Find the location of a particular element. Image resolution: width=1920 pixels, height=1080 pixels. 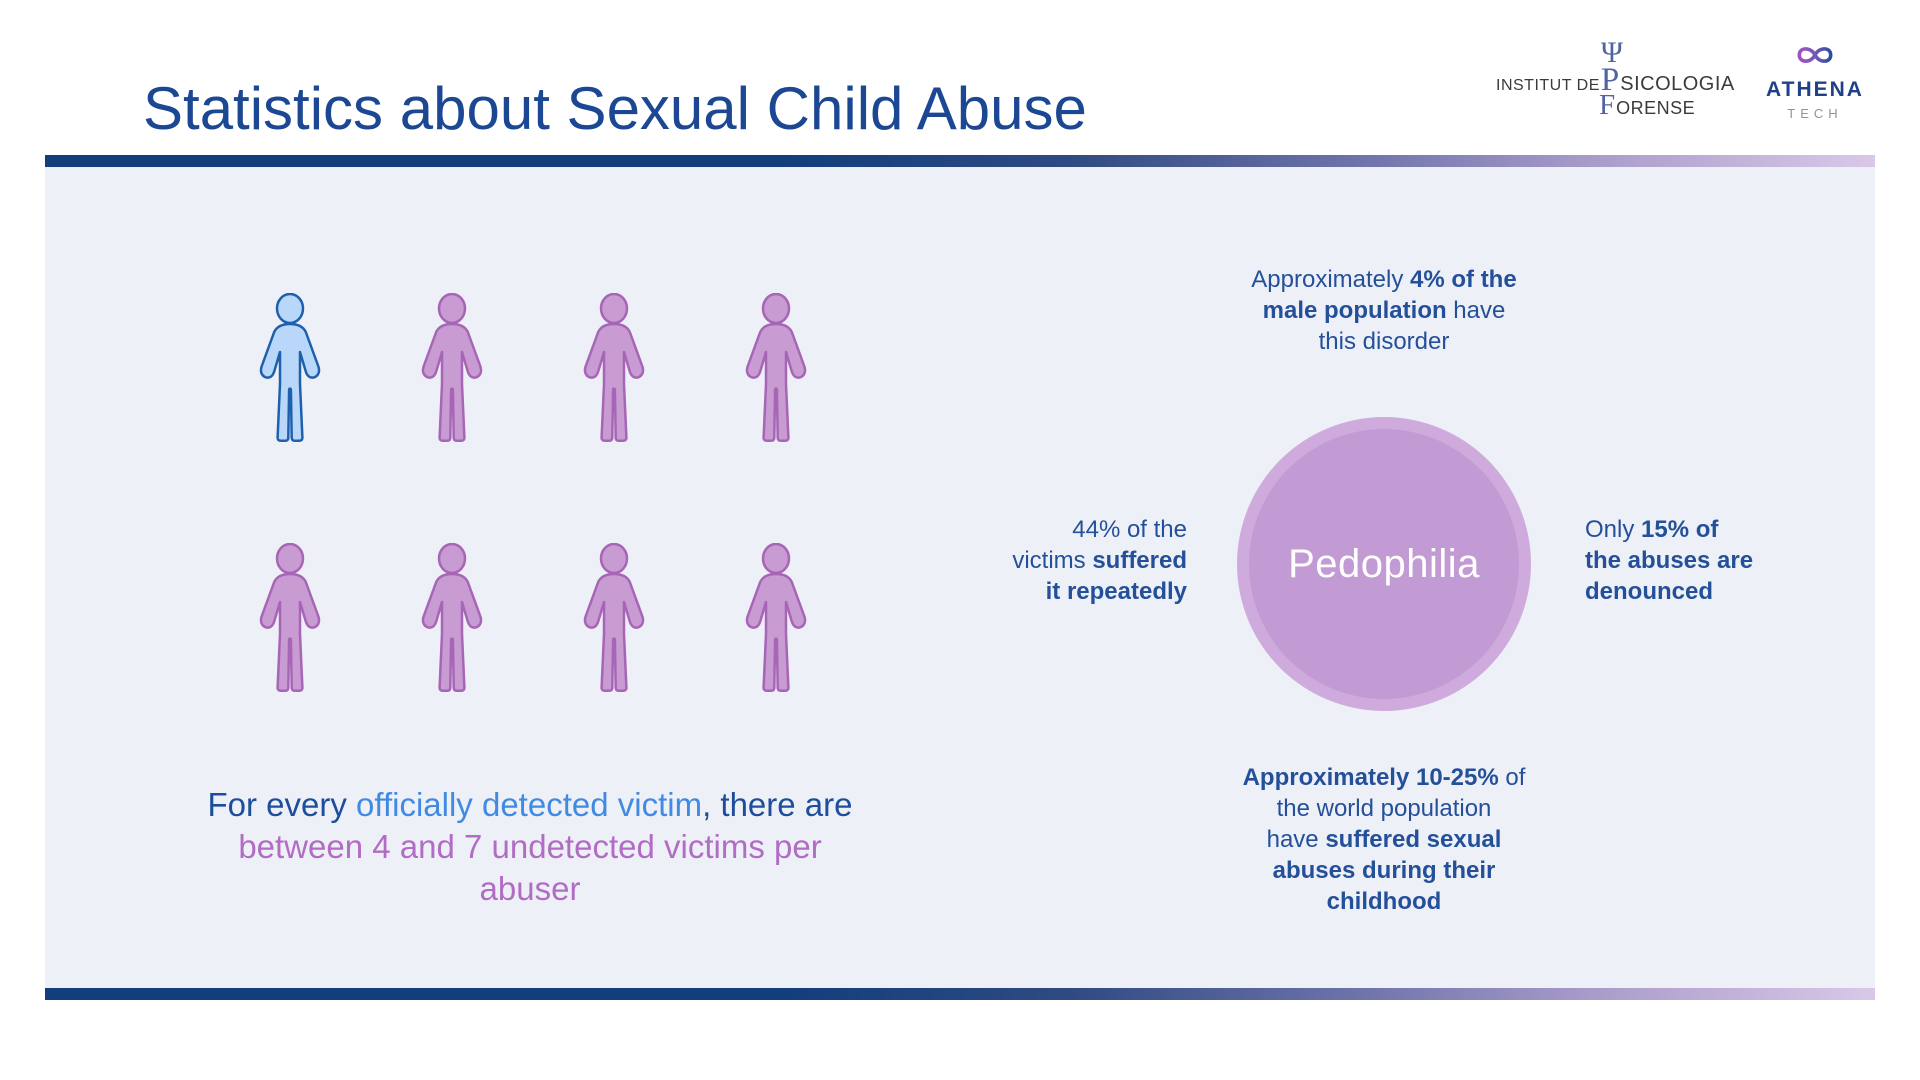

ipf-f-initial: F is located at coordinates (1607, 105).